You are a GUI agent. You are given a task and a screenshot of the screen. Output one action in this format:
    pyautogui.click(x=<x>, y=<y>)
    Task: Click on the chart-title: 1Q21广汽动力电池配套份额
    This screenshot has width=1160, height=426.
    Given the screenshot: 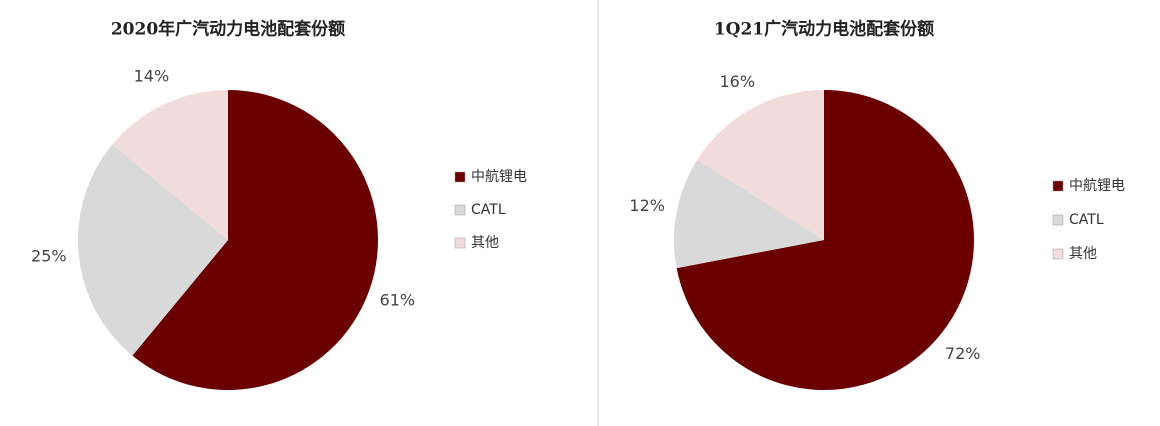 What is the action you would take?
    pyautogui.click(x=824, y=29)
    